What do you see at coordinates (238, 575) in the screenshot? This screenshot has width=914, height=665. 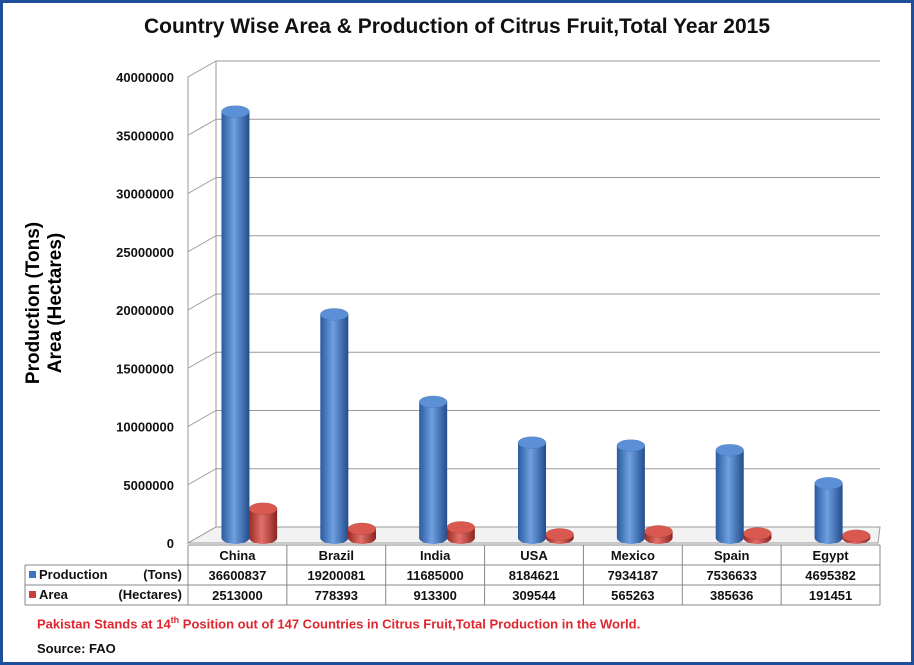 I see `table-value: 36600837` at bounding box center [238, 575].